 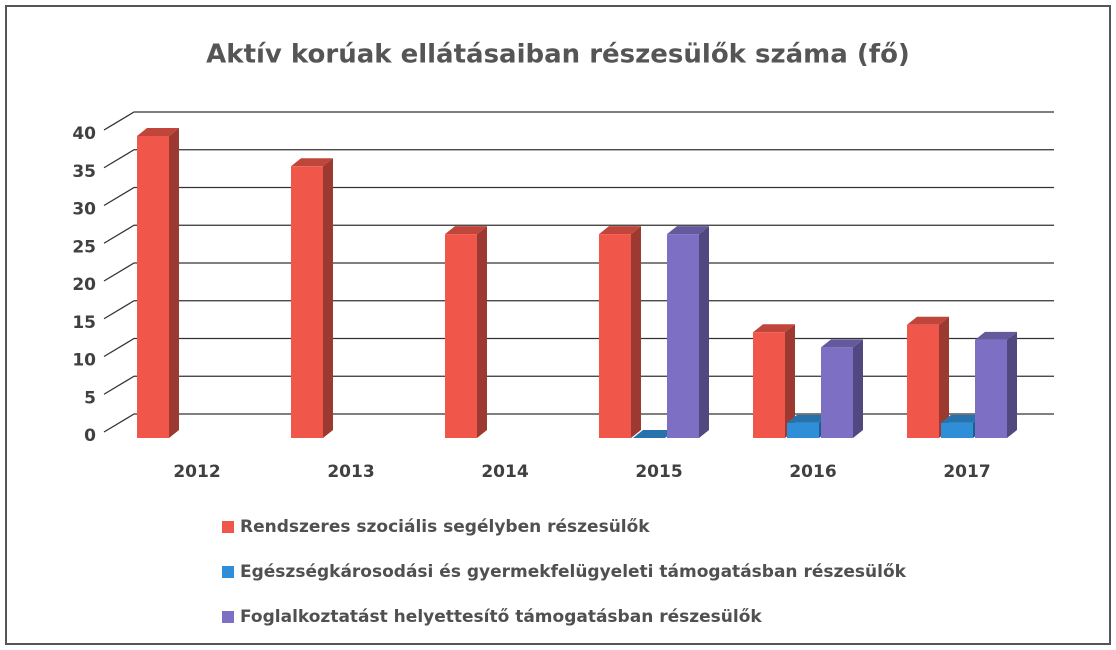 What do you see at coordinates (812, 472) in the screenshot?
I see `x-tick-label: 2016` at bounding box center [812, 472].